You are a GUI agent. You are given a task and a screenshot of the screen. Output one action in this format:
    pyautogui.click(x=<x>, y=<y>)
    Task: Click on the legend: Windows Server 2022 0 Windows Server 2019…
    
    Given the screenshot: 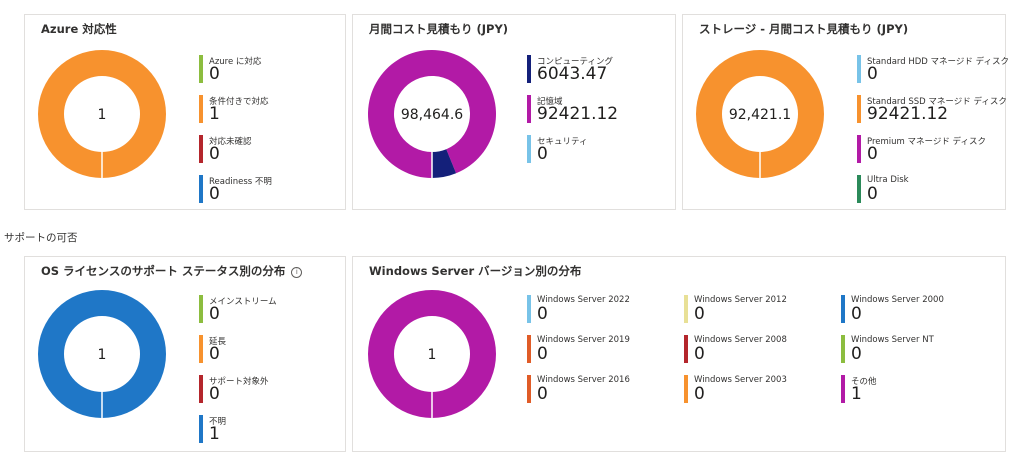 What is the action you would take?
    pyautogui.click(x=762, y=353)
    